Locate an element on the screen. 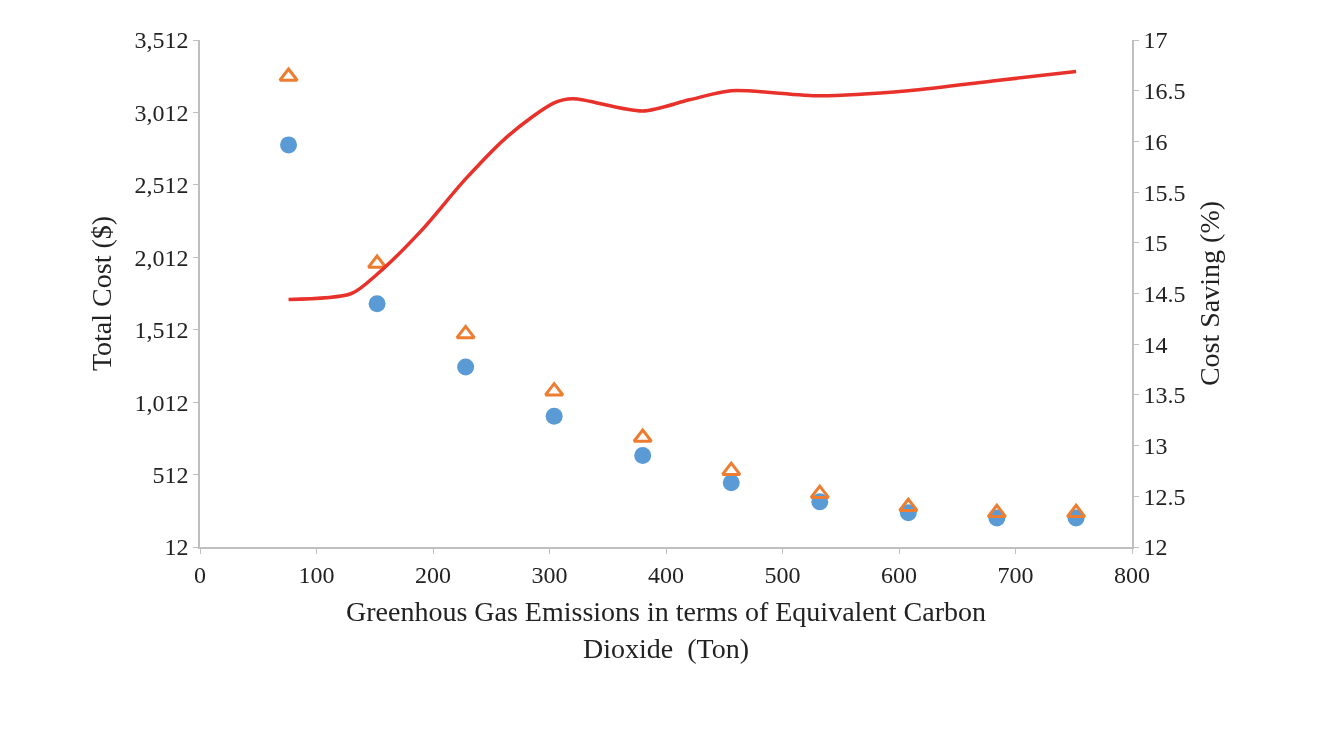 The height and width of the screenshot is (747, 1332). y2-tick-label: 15.5 is located at coordinates (1164, 192).